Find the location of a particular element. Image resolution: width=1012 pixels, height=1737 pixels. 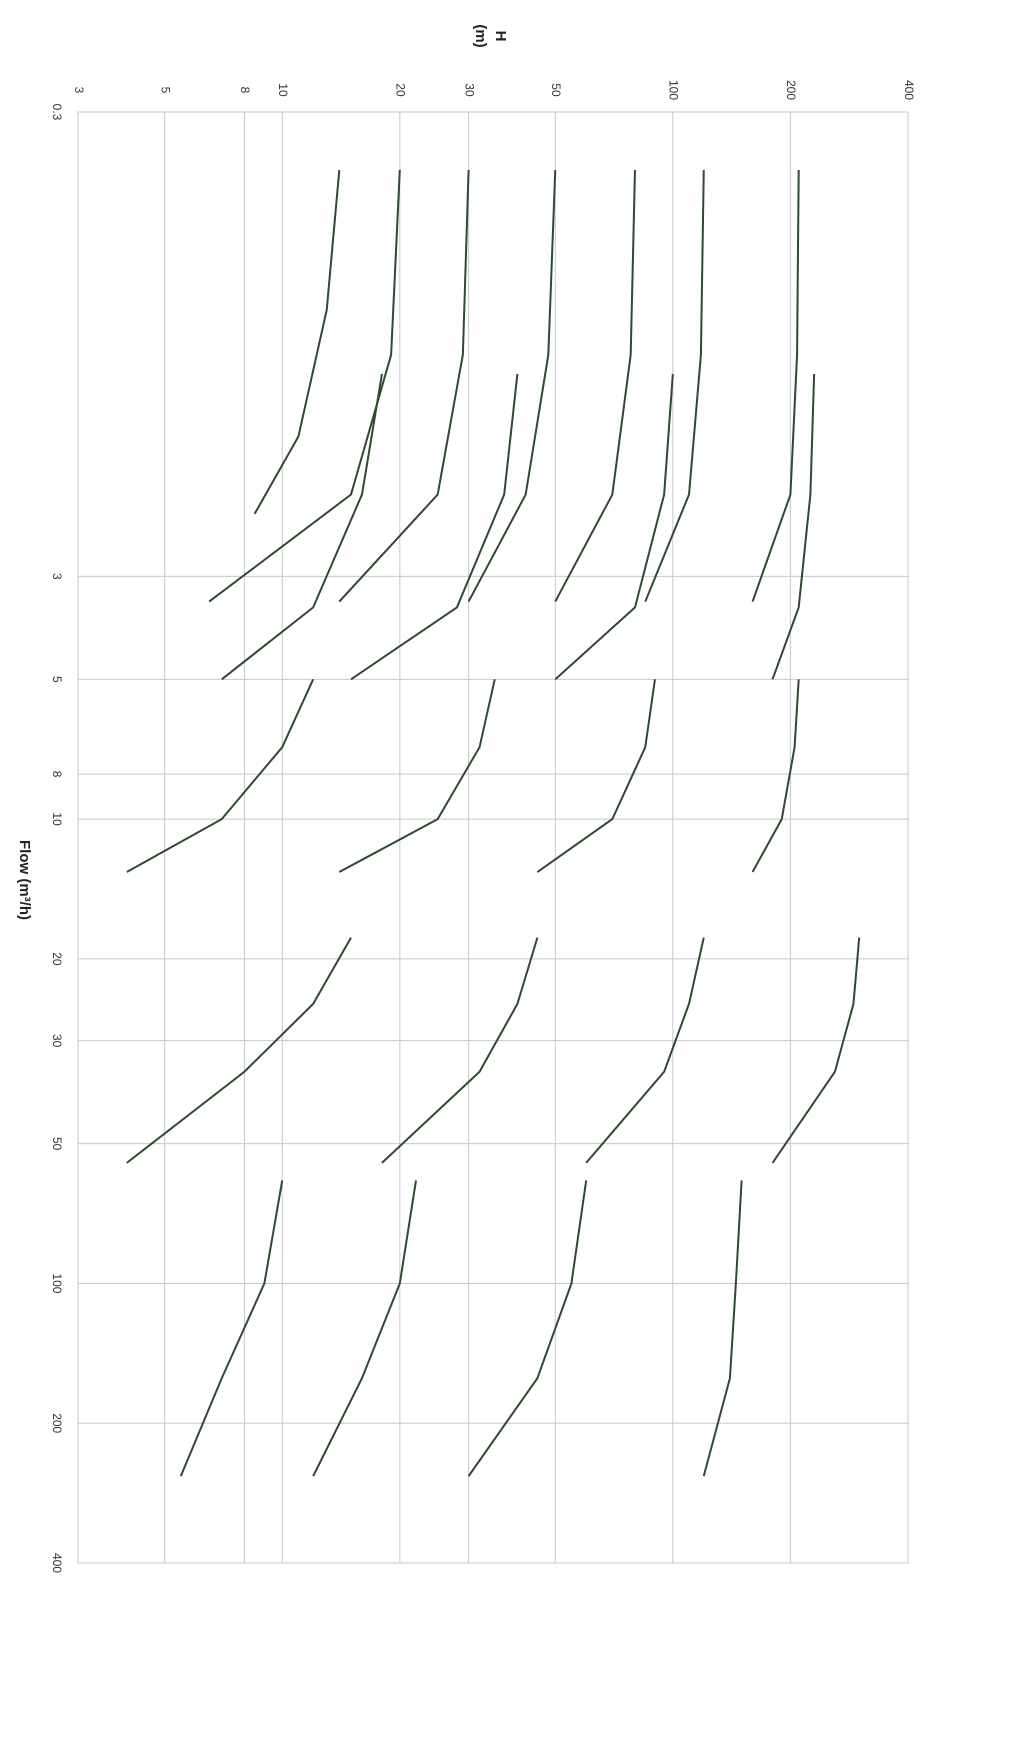

flow-tick-label: 5 is located at coordinates (57, 679).